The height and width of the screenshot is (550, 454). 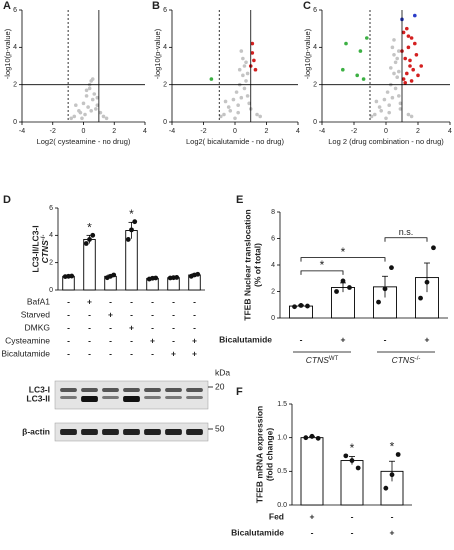 I want to click on panel-label: B, so click(x=156, y=6).